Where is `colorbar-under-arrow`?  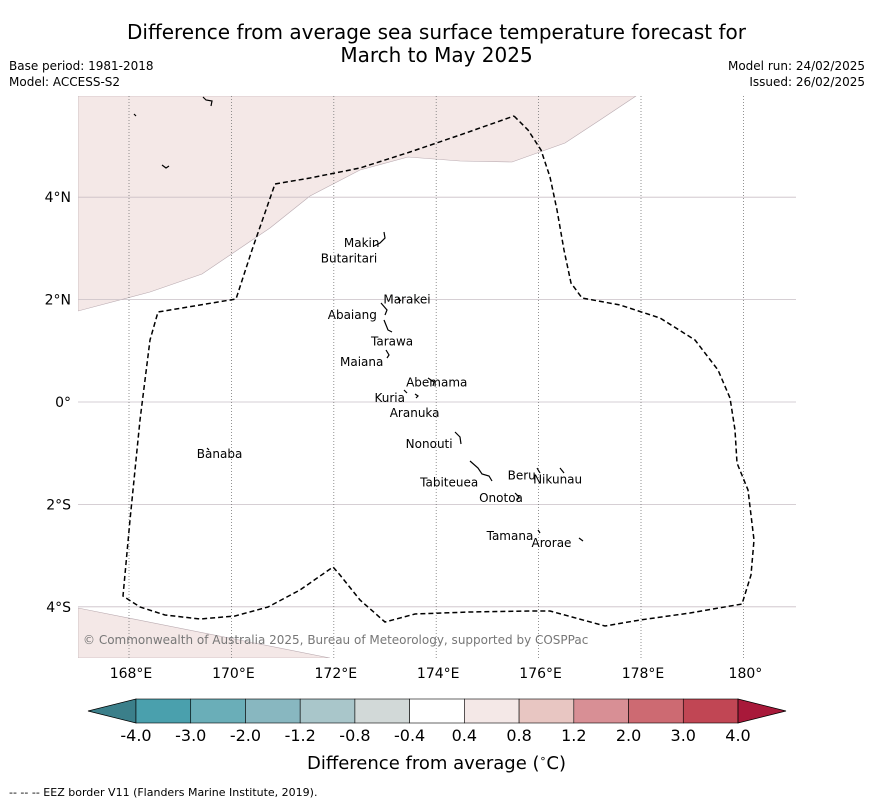
colorbar-under-arrow is located at coordinates (112, 711).